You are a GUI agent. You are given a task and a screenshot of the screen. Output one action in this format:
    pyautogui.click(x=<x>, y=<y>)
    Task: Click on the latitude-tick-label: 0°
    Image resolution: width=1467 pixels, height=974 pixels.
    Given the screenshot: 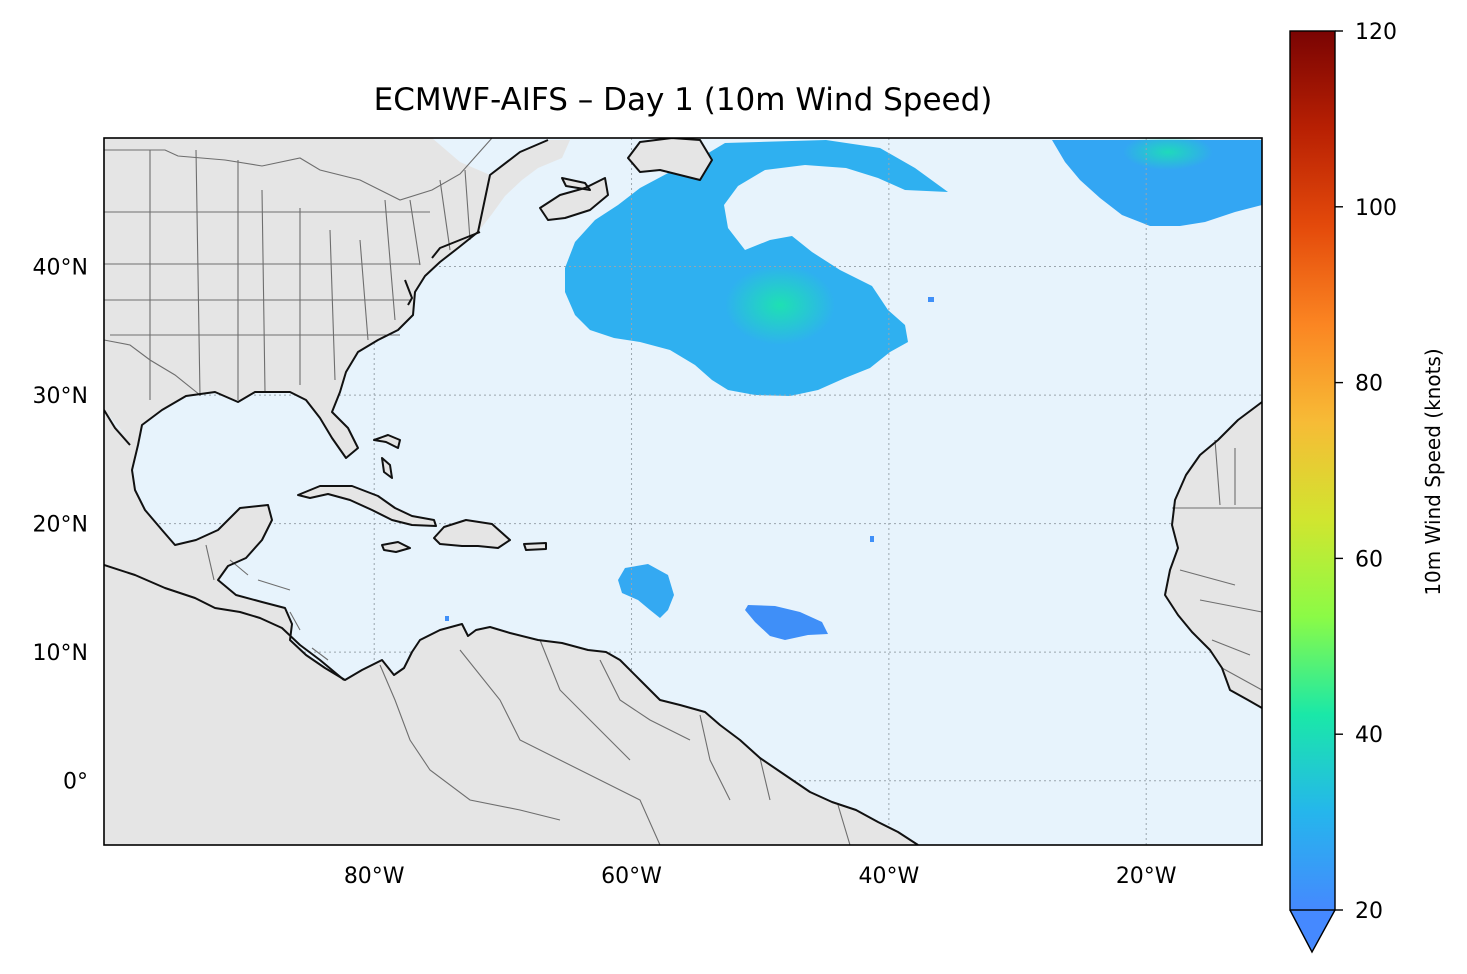 What is the action you would take?
    pyautogui.click(x=75, y=782)
    